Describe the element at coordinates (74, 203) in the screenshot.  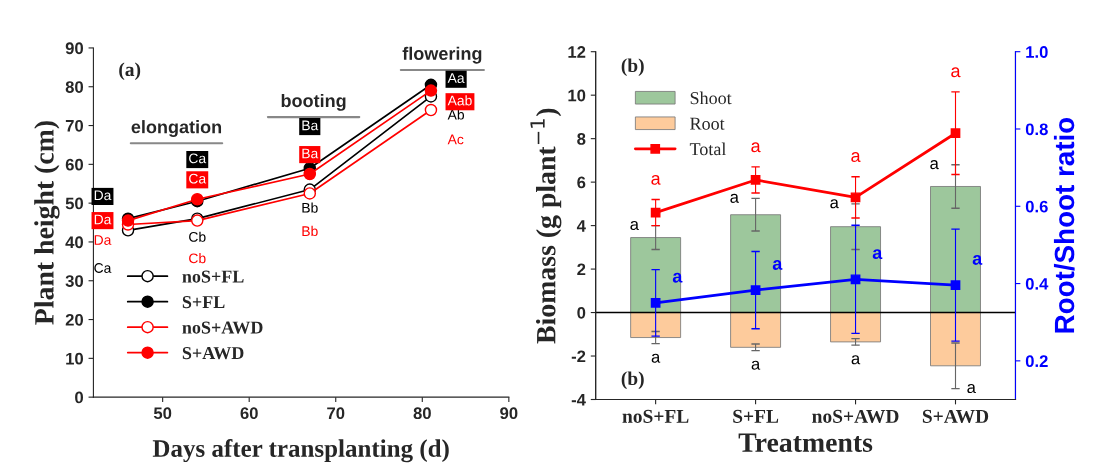
I see `y-tick-label: 50` at that location.